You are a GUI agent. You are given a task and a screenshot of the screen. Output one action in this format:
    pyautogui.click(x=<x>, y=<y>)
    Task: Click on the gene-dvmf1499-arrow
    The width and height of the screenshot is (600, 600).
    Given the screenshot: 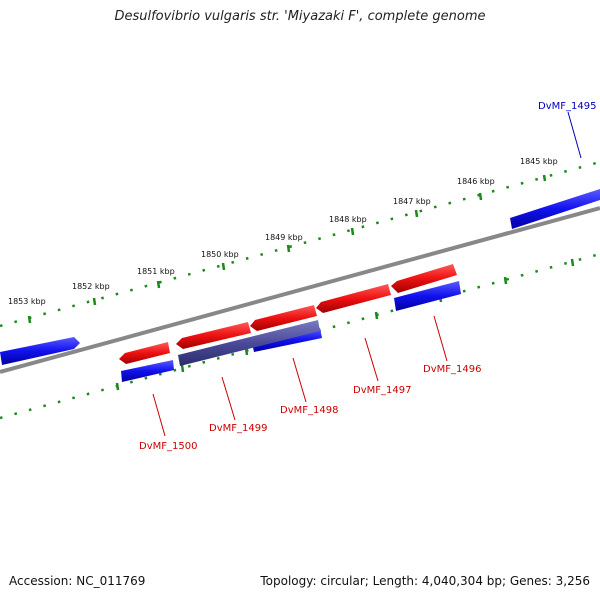 What is the action you would take?
    pyautogui.click(x=213, y=335)
    